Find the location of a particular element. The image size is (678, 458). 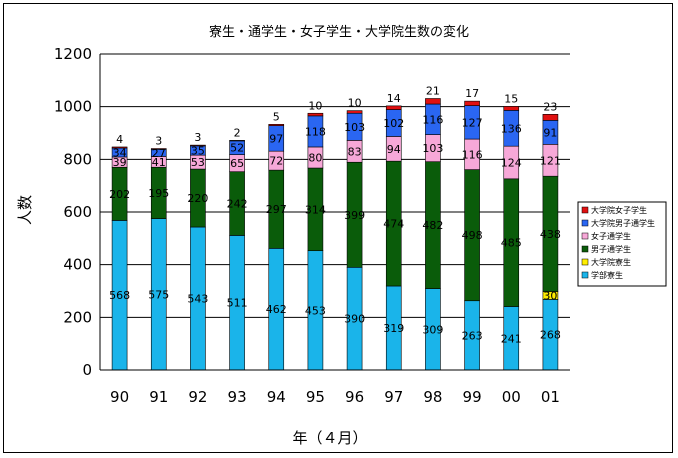

data-label: 121 is located at coordinates (550, 160).